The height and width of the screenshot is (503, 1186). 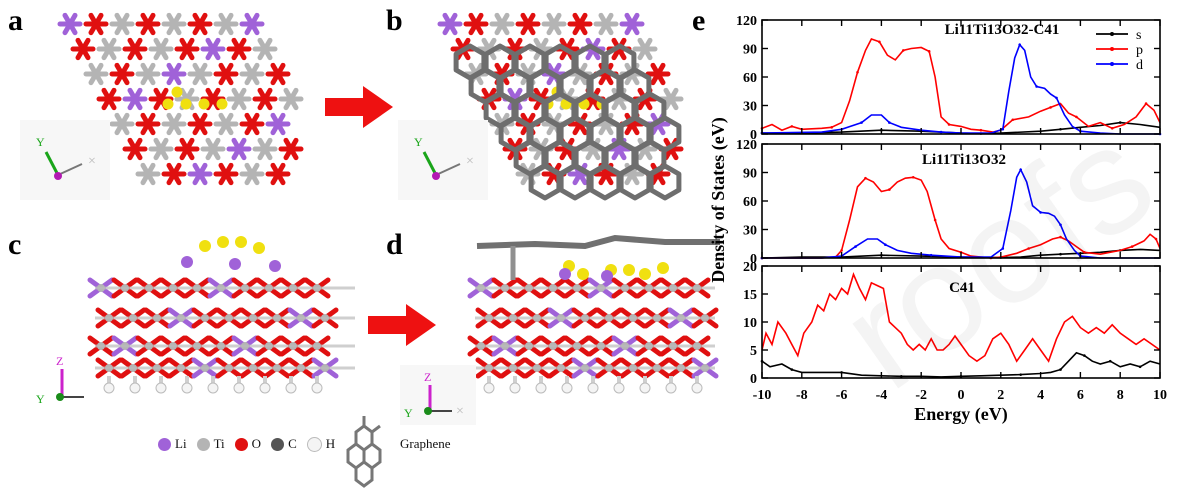 I want to click on x-tick-label: -2, so click(x=921, y=395).